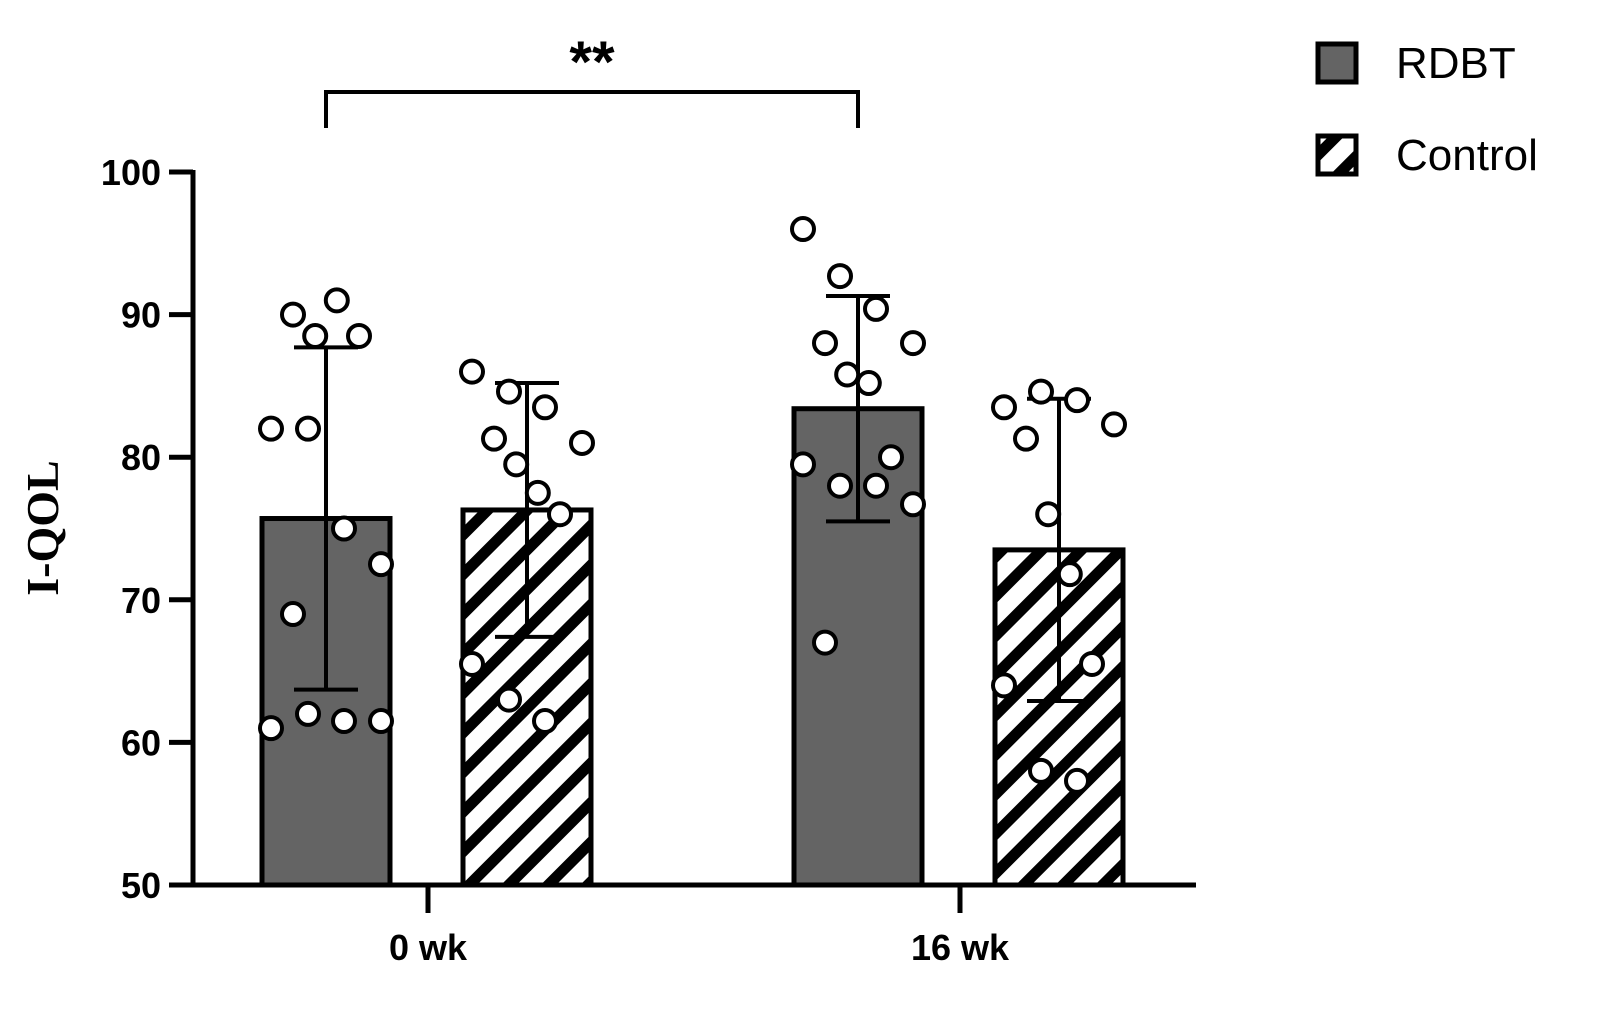 The height and width of the screenshot is (1012, 1599). What do you see at coordinates (1467, 155) in the screenshot?
I see `legend-label-control: Control` at bounding box center [1467, 155].